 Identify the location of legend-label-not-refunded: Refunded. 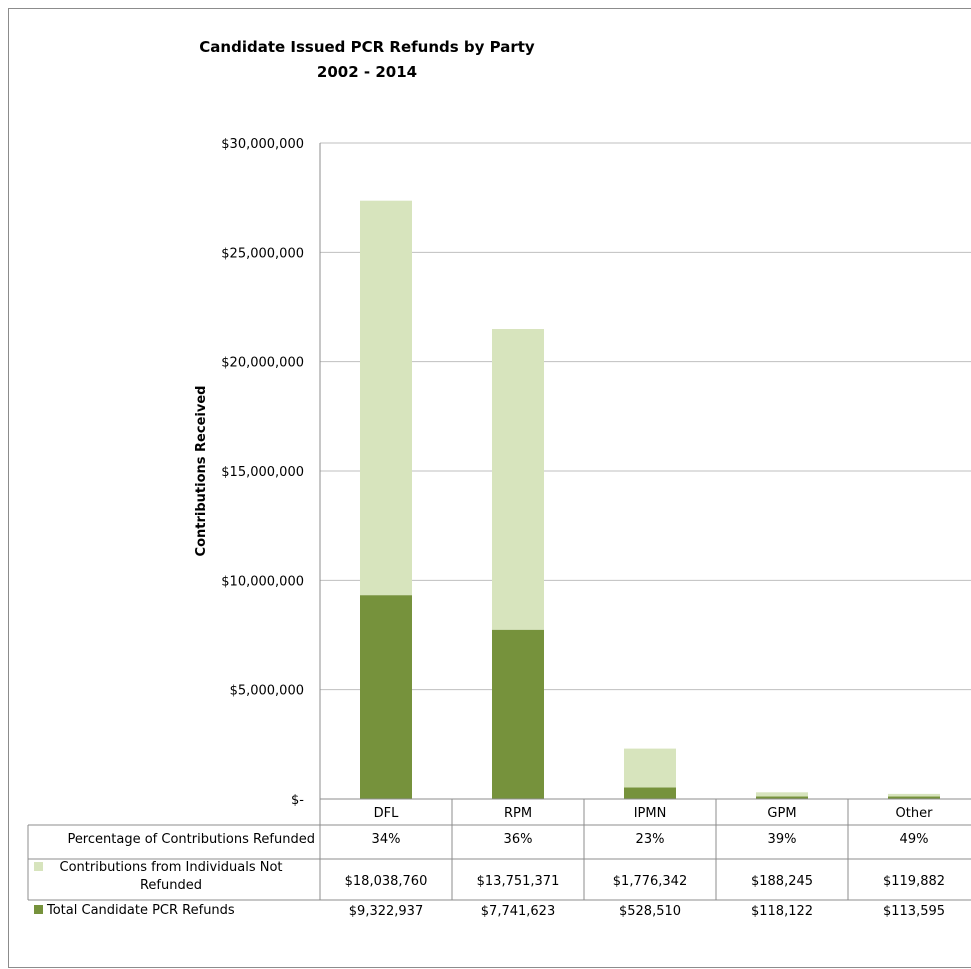
(171, 885).